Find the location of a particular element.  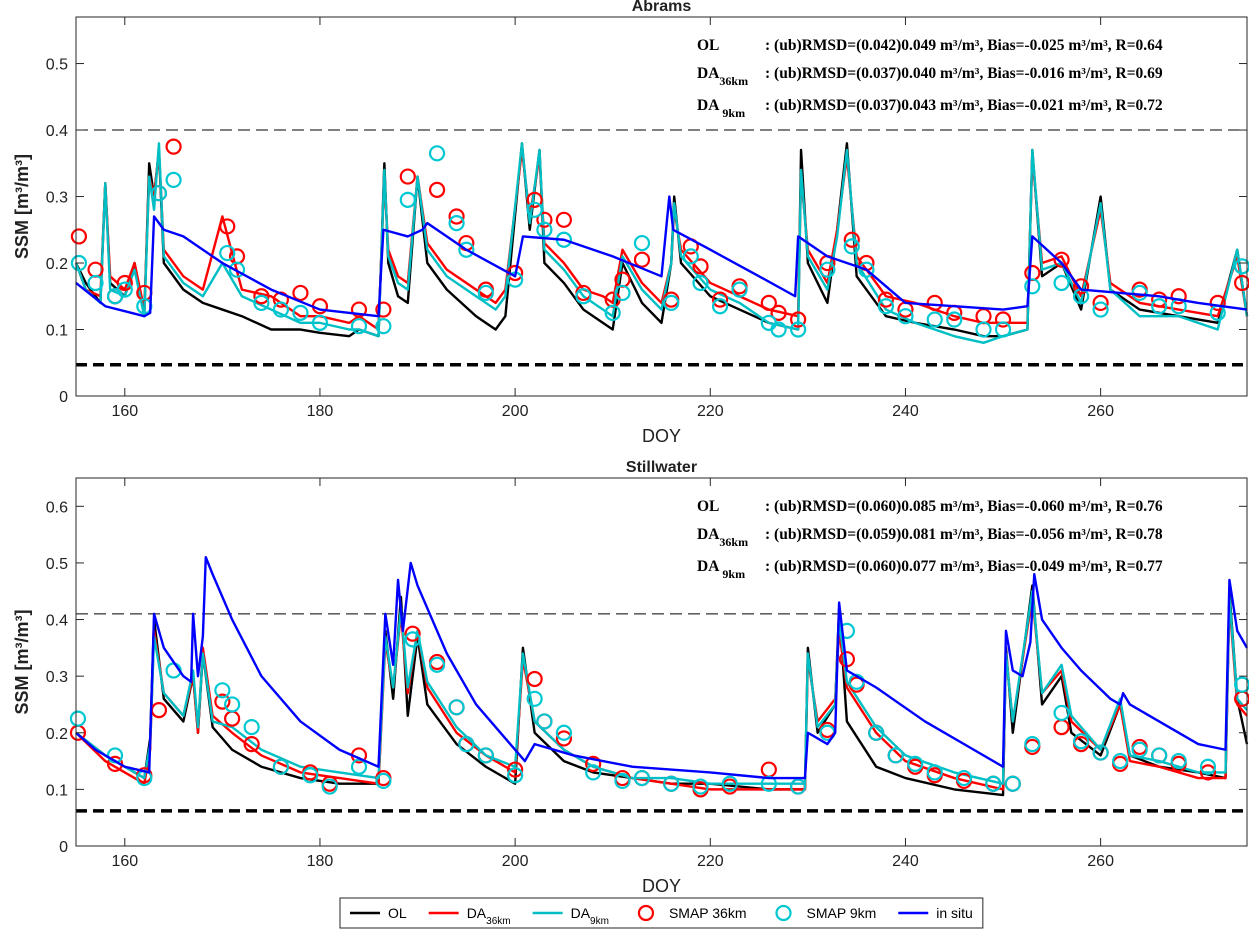

y-axis-label: SSM [m³/m³] is located at coordinates (22, 206).